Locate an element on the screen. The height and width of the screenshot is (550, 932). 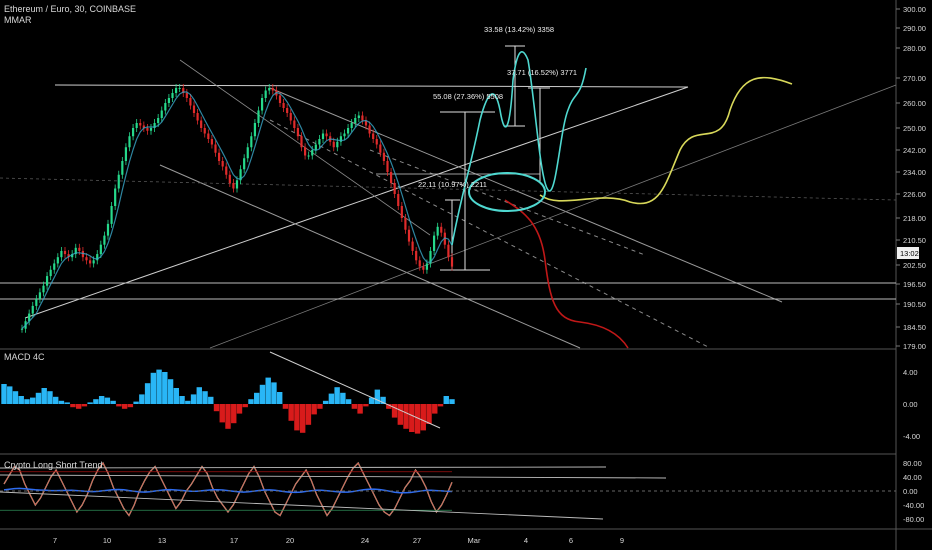
time-tick-label: 20 is located at coordinates (290, 540).